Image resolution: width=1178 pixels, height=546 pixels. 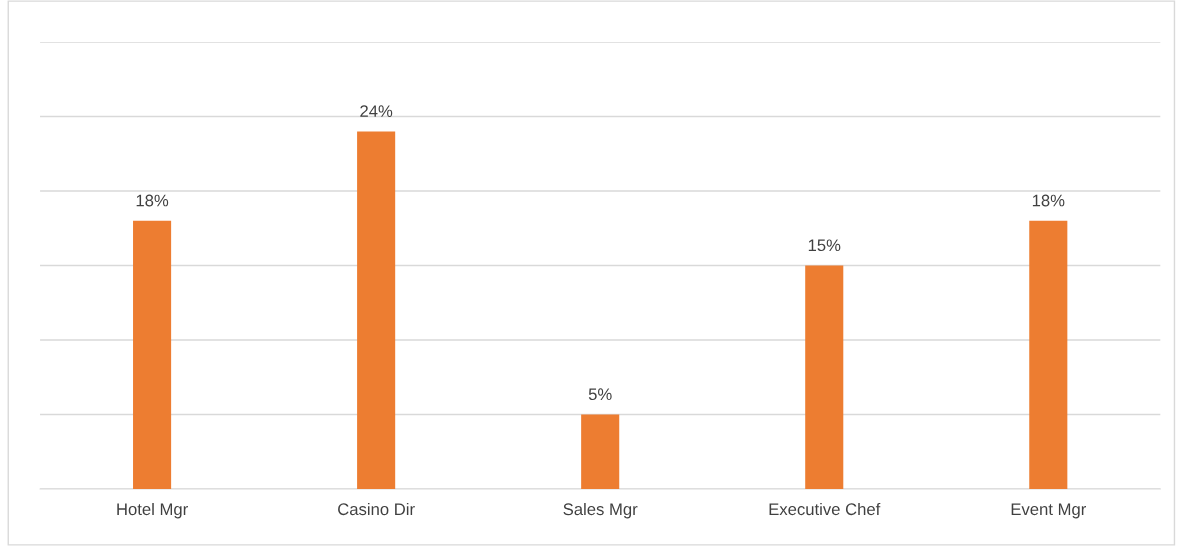 What do you see at coordinates (376, 111) in the screenshot?
I see `data-label: 24%` at bounding box center [376, 111].